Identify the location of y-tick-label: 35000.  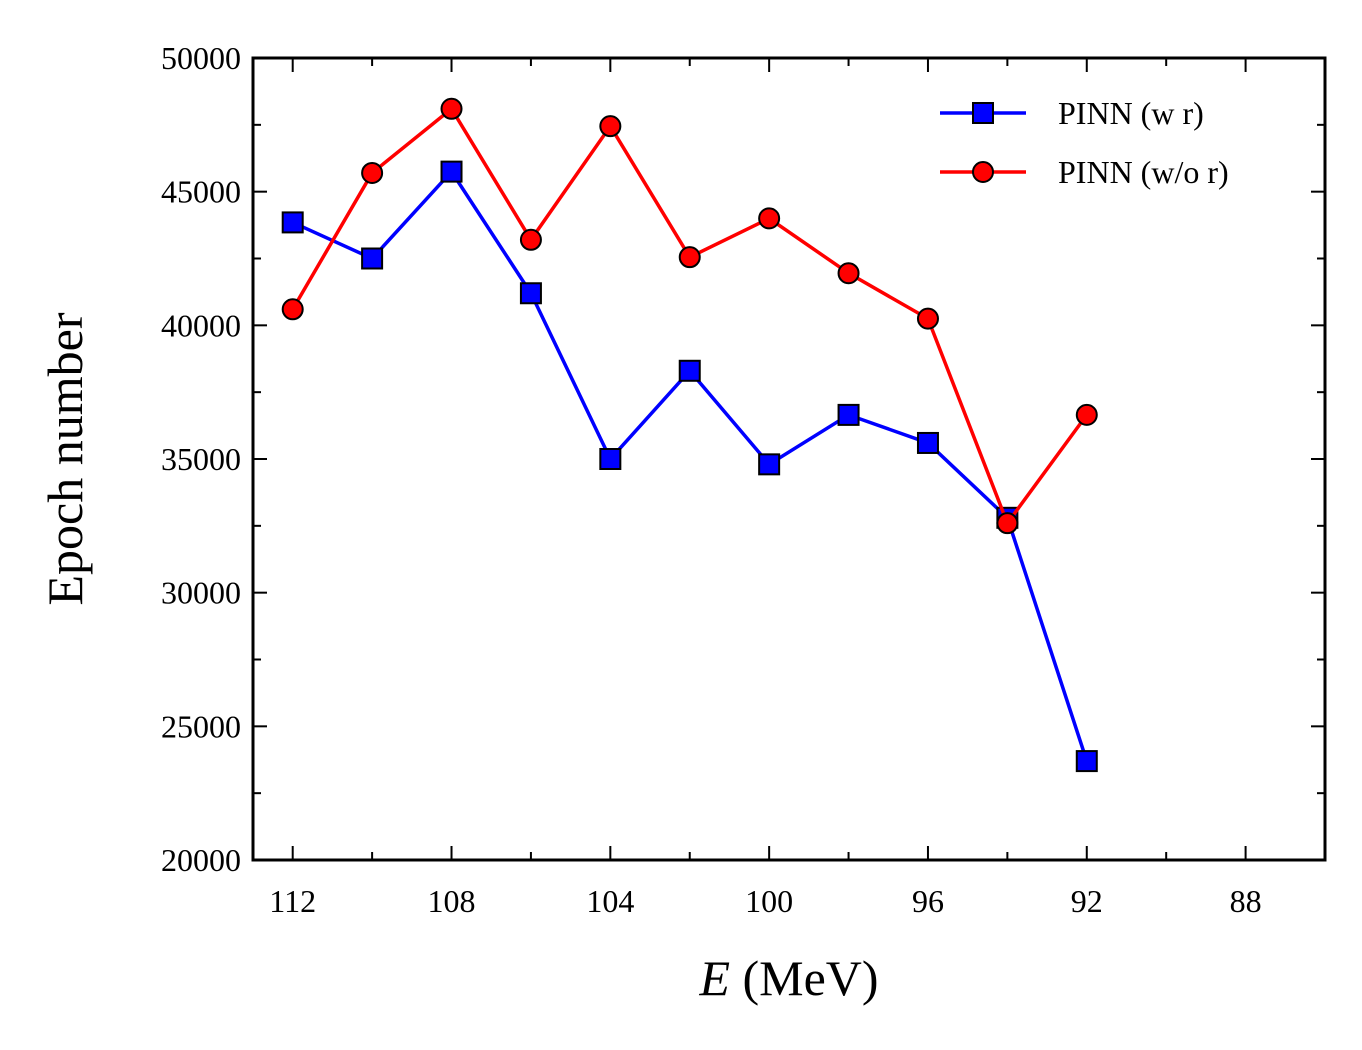
(201, 459).